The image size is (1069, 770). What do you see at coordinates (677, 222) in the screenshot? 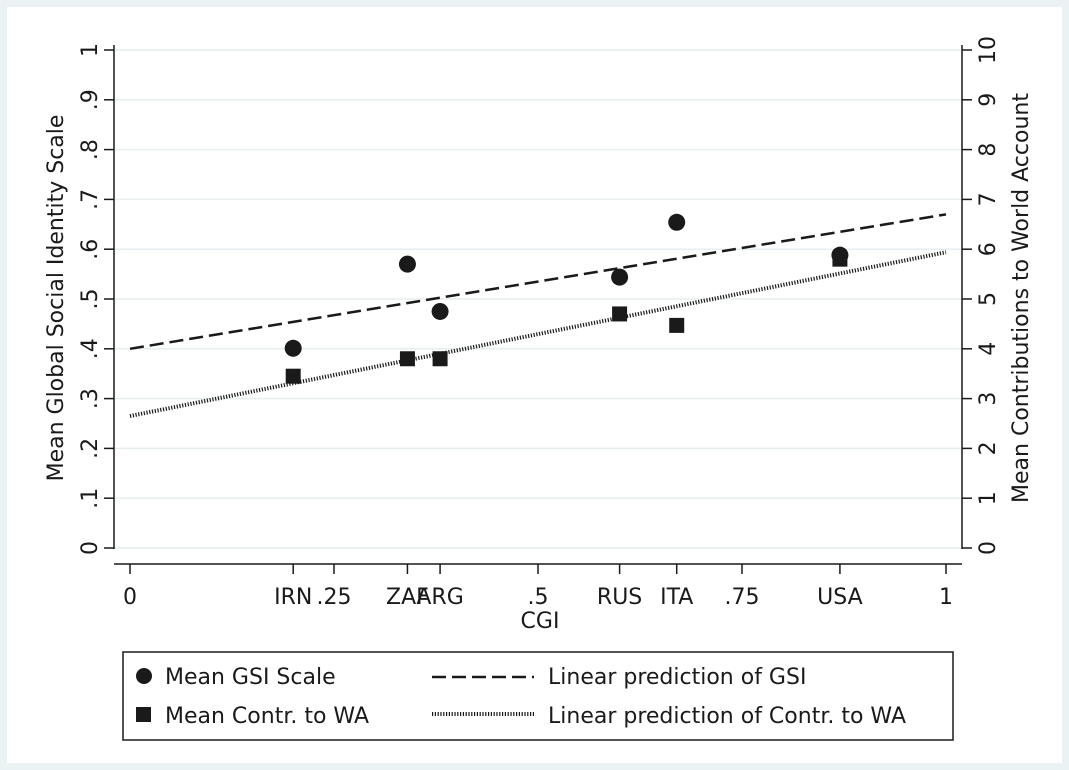
I see `point-gsi-ita` at bounding box center [677, 222].